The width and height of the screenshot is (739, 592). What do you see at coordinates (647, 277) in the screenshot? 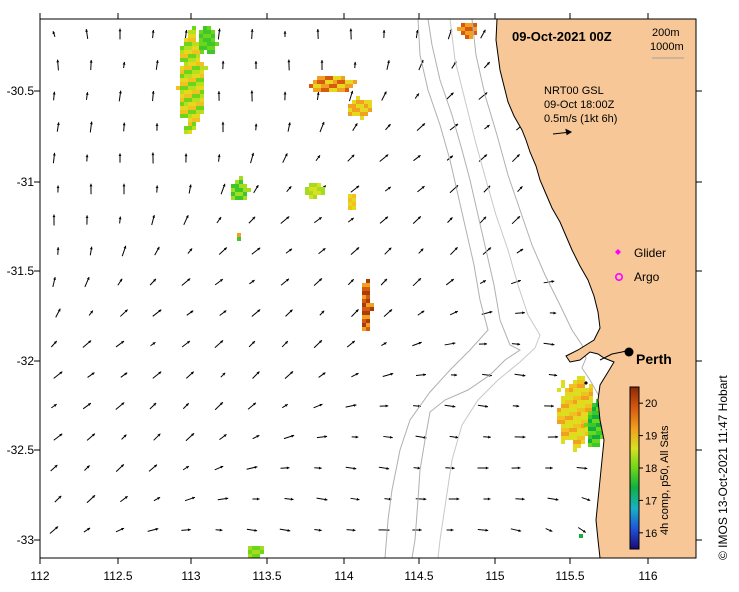
I see `legend-argo: Argo` at bounding box center [647, 277].